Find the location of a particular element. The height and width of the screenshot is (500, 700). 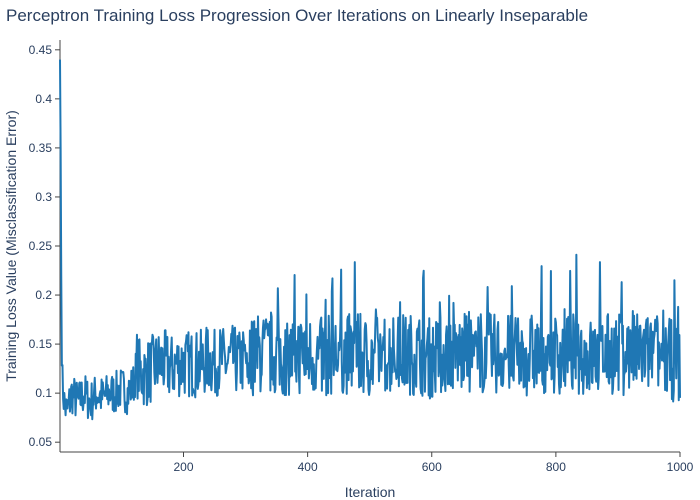

x-tick-label: 800 is located at coordinates (556, 467).